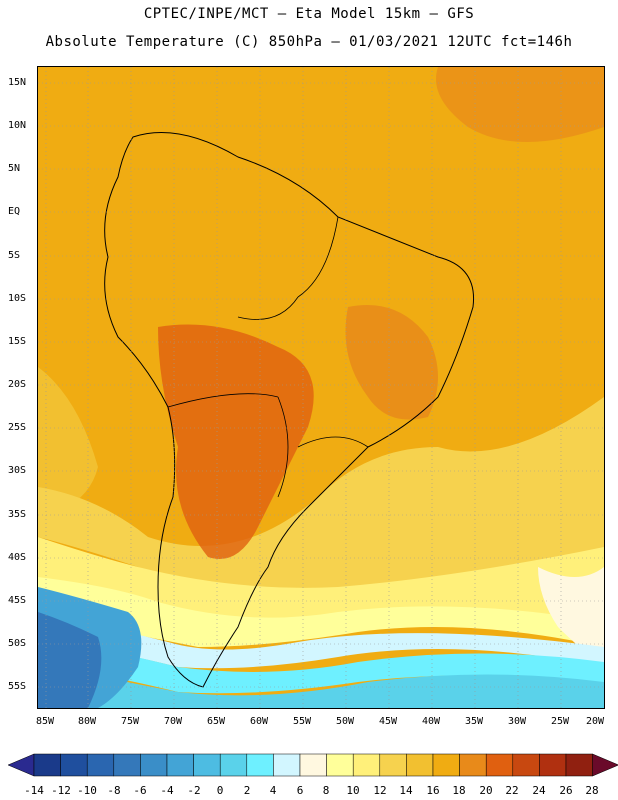 Image resolution: width=618 pixels, height=800 pixels. I want to click on colorbar-label: 12, so click(380, 790).